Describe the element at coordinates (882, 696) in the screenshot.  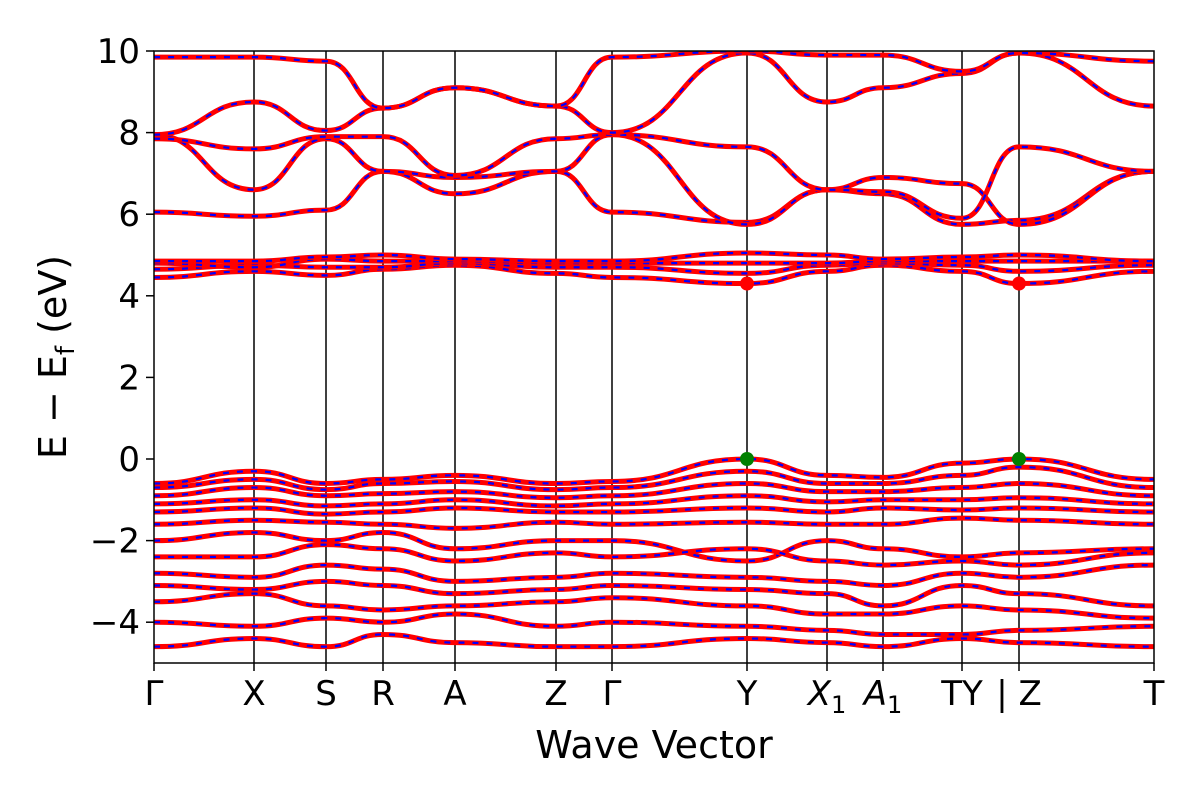
I see `x-tick-label: A1` at that location.